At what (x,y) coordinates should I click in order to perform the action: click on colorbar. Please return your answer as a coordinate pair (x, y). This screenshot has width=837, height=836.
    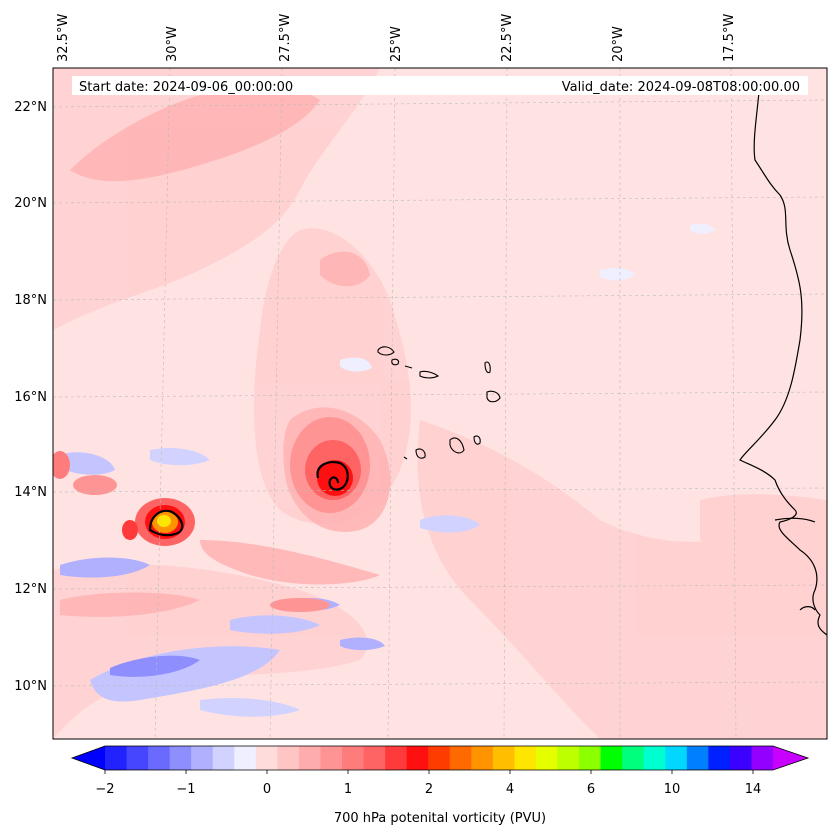
    Looking at the image, I should click on (440, 759).